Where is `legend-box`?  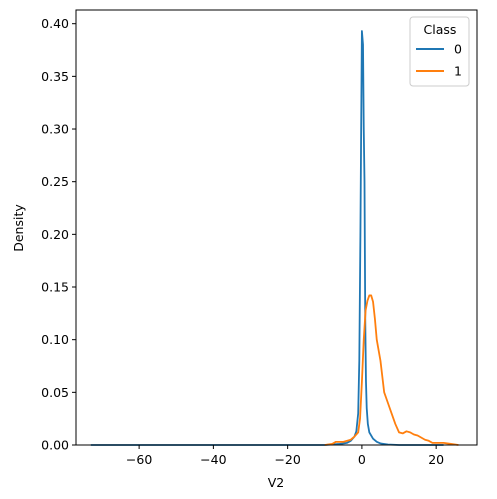 legend-box is located at coordinates (439, 51).